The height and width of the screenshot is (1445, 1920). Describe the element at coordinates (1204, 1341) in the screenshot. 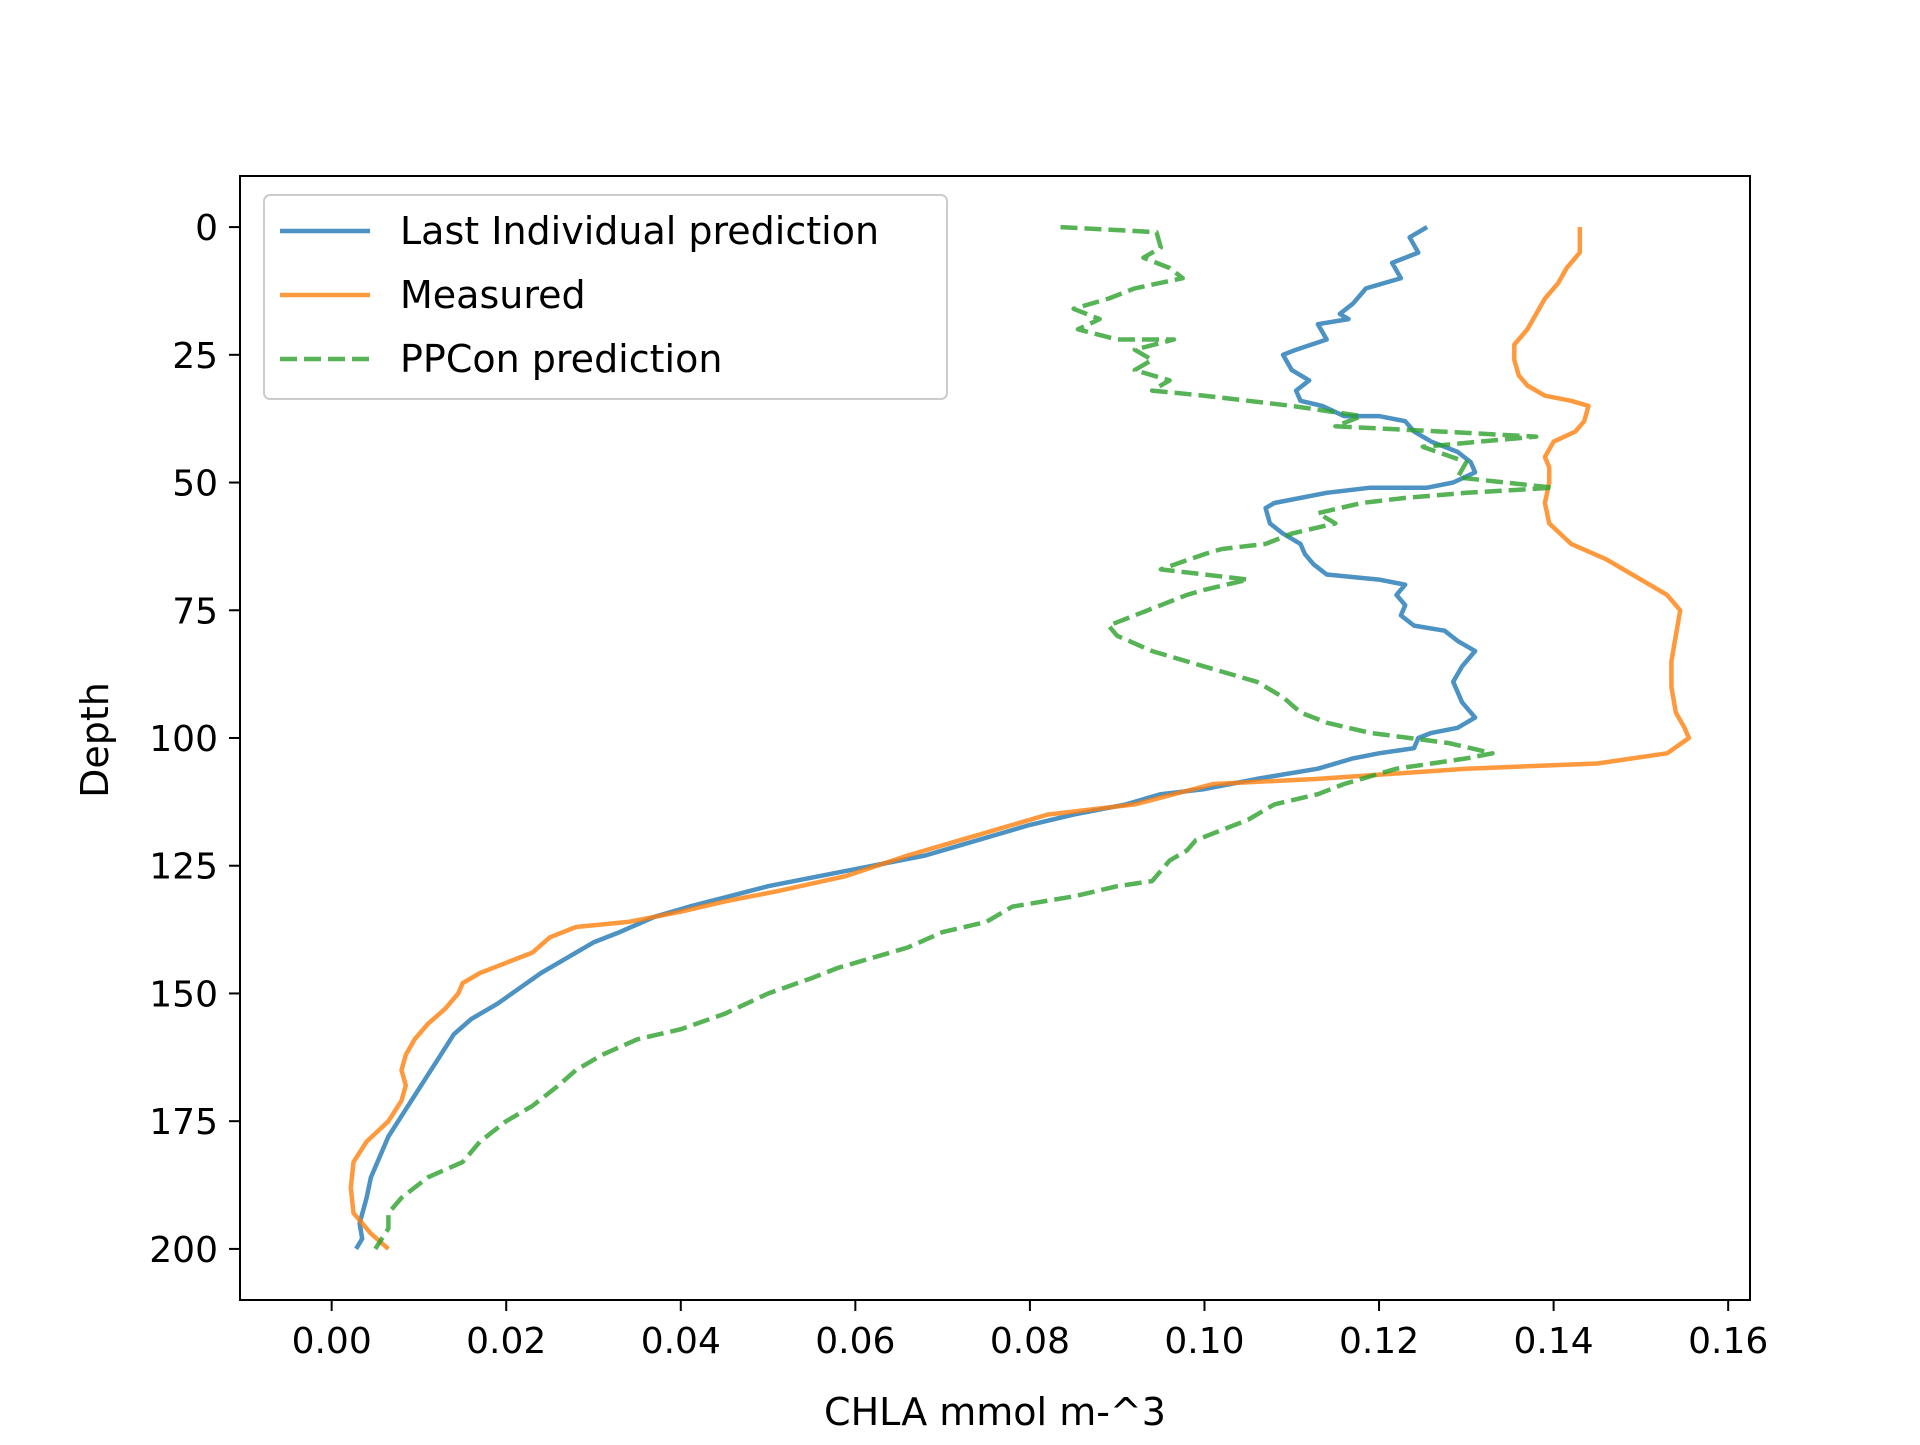

I see `x-tick-label: 0.10` at that location.